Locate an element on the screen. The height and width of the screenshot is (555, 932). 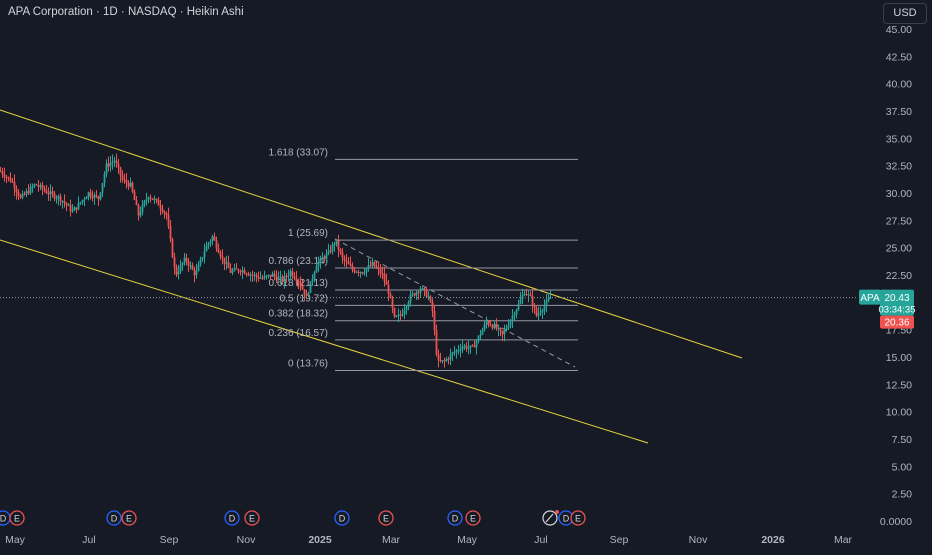
price-tick-label: 37.50 is located at coordinates (899, 112).